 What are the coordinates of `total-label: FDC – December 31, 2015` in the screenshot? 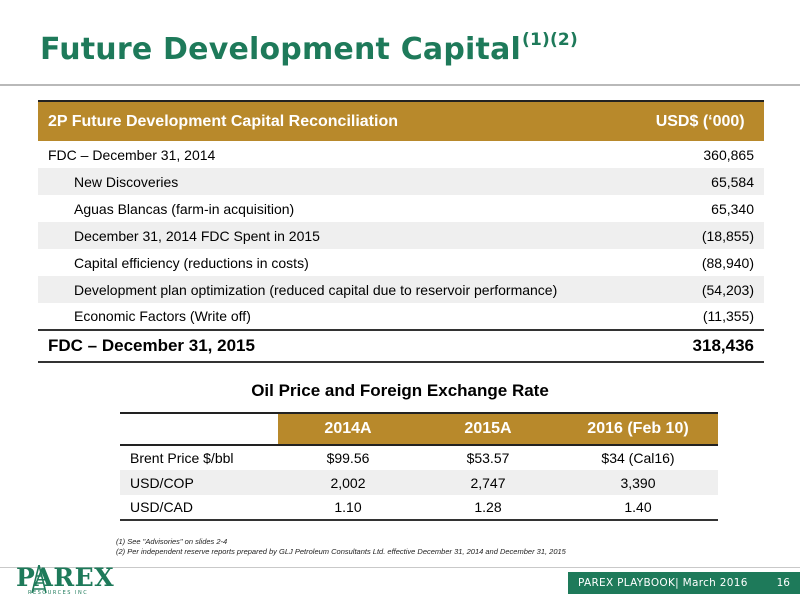 It's located at (337, 346).